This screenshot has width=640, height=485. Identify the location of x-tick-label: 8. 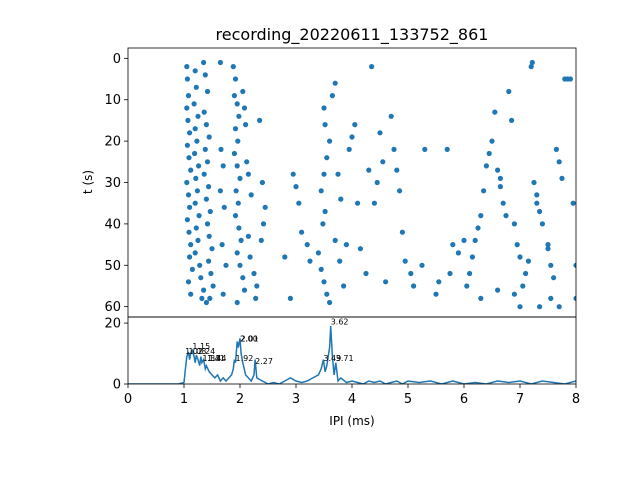
(576, 399).